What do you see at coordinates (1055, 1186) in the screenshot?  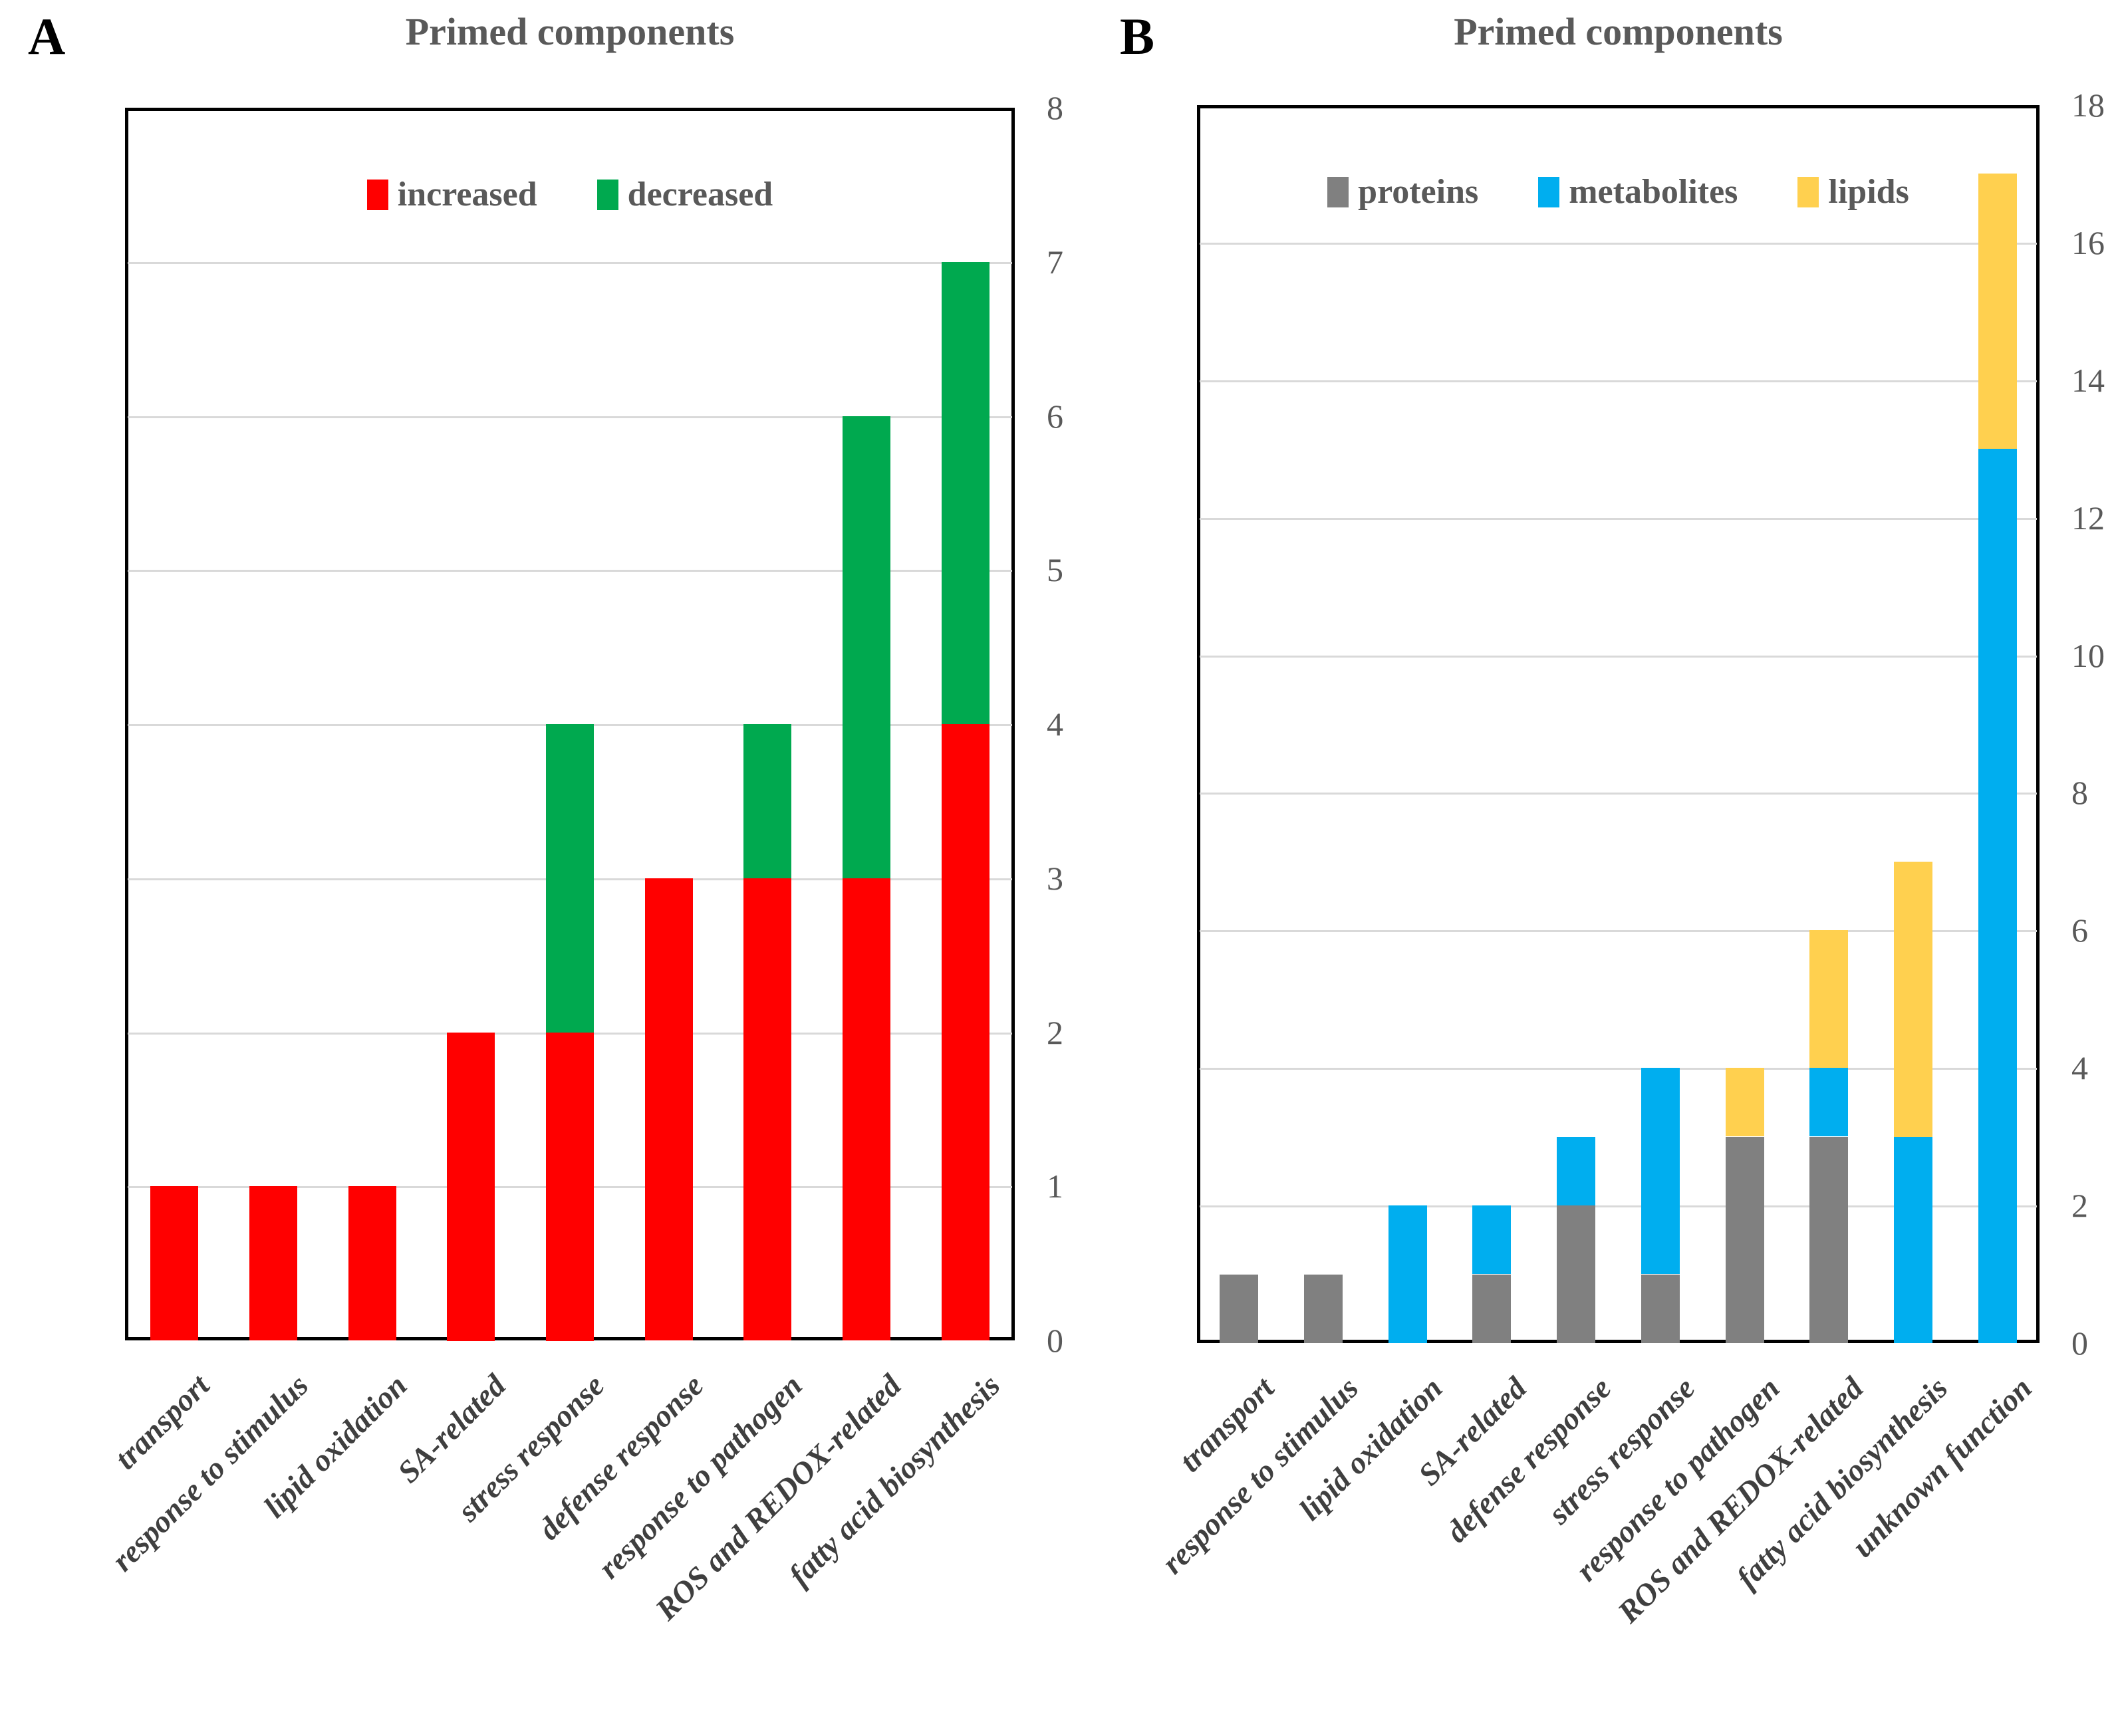 I see `y-axis-label: 1` at bounding box center [1055, 1186].